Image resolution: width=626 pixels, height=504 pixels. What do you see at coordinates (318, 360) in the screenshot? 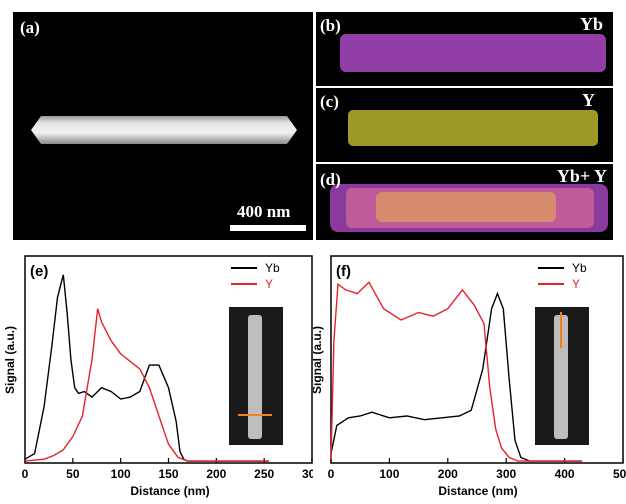
I see `chart-f-ylabel: Signal (a.u.)` at bounding box center [318, 360].